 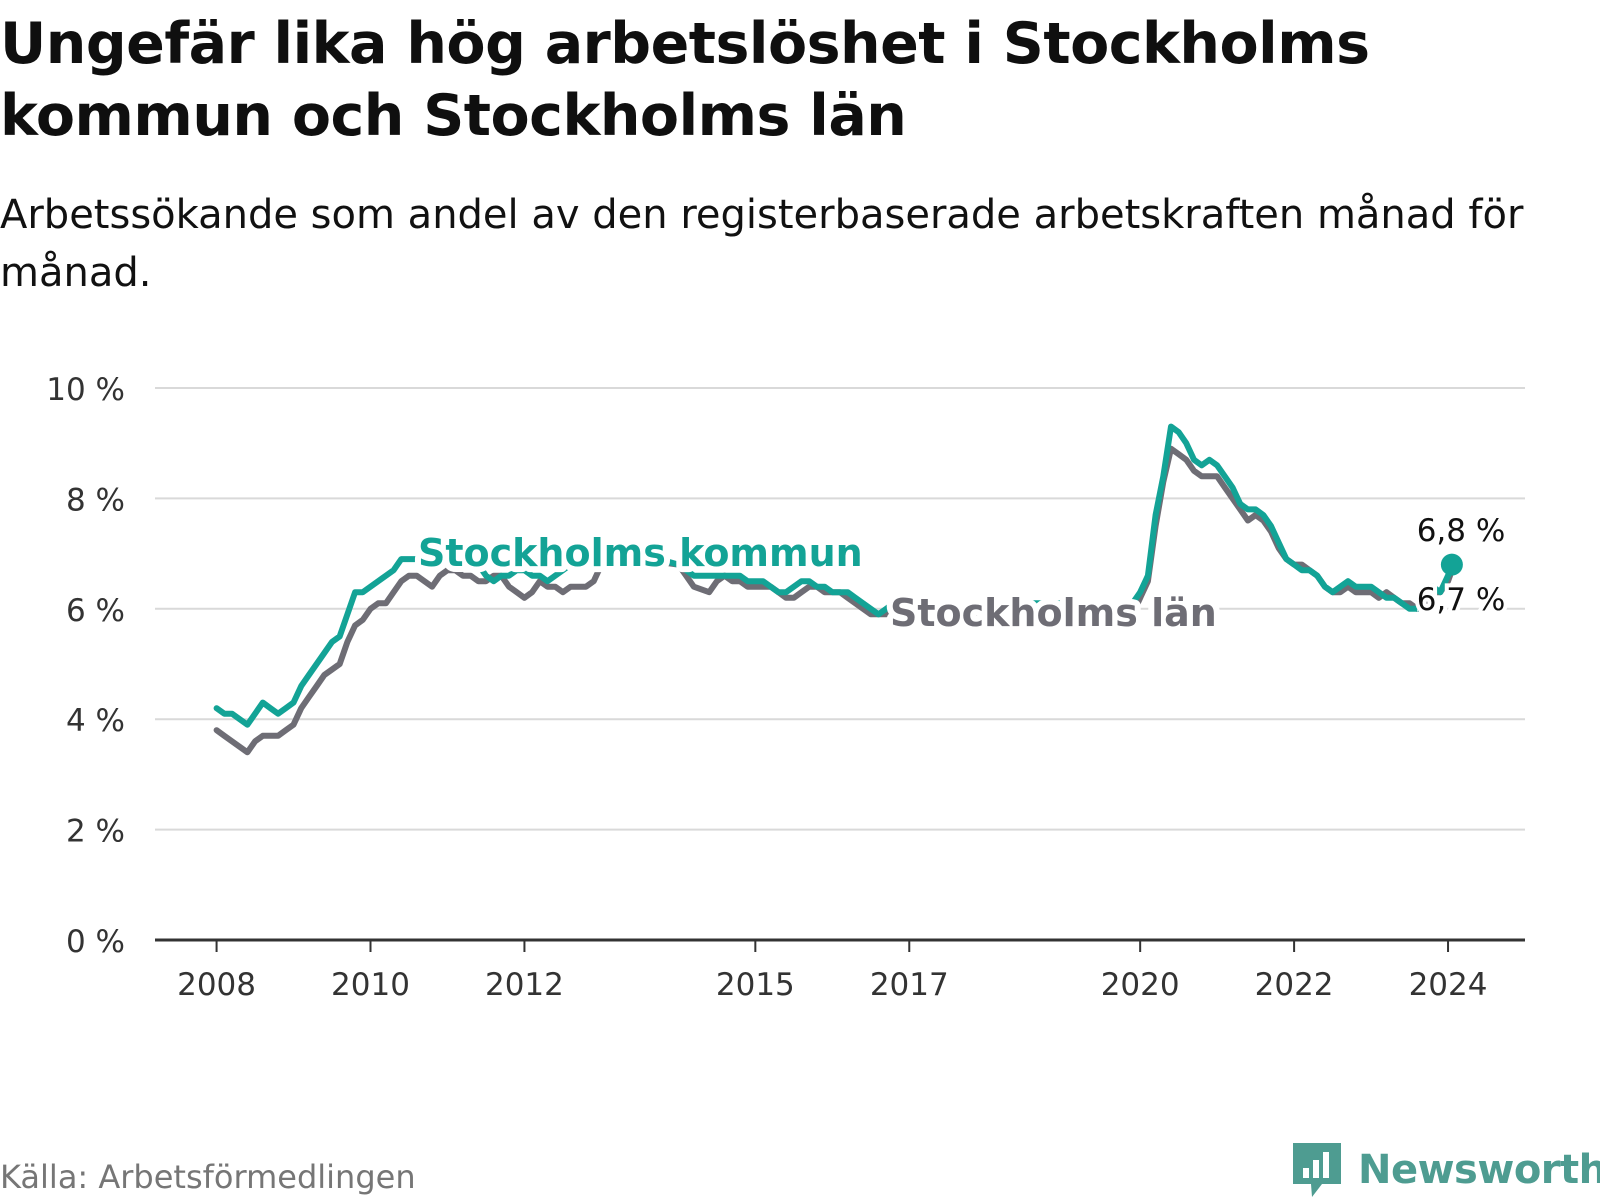 I want to click on x-tick-label: 2024, so click(x=1448, y=985).